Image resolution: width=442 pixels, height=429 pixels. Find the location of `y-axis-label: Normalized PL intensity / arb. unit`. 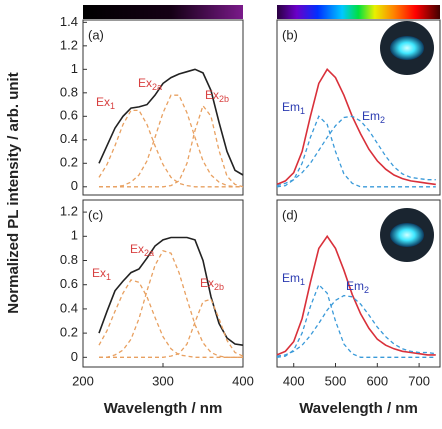

y-axis-label: Normalized PL intensity / arb. unit is located at coordinates (13, 192).